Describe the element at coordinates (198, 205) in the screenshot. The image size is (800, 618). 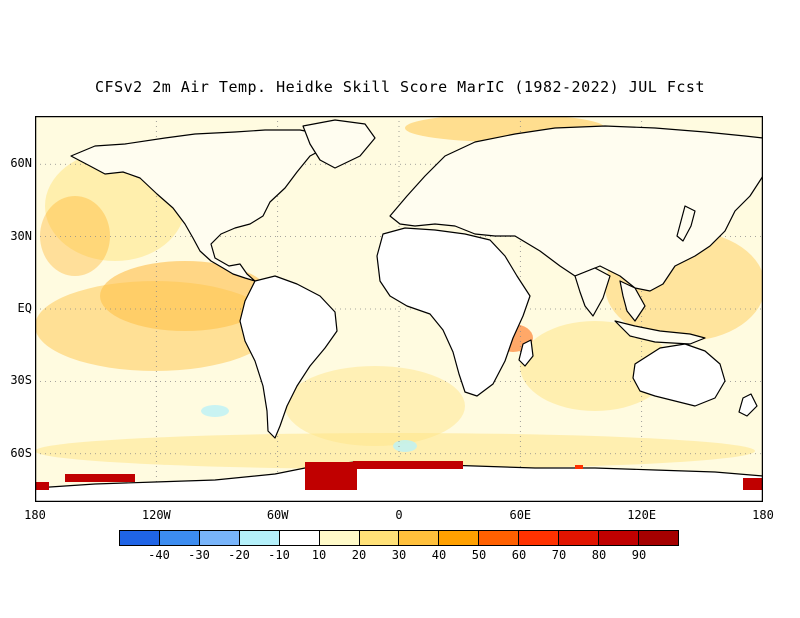
I see `north-america` at that location.